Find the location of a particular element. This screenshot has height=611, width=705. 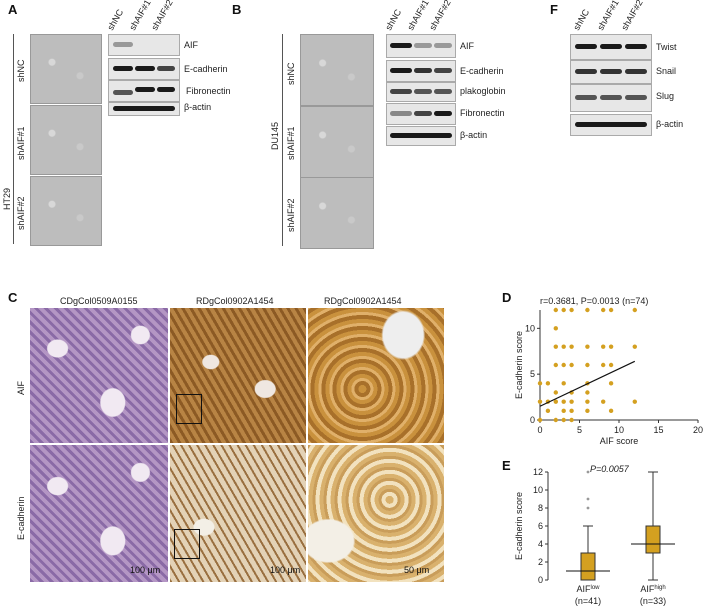

ihc-ecad-low: 100 μm is located at coordinates (99, 513).